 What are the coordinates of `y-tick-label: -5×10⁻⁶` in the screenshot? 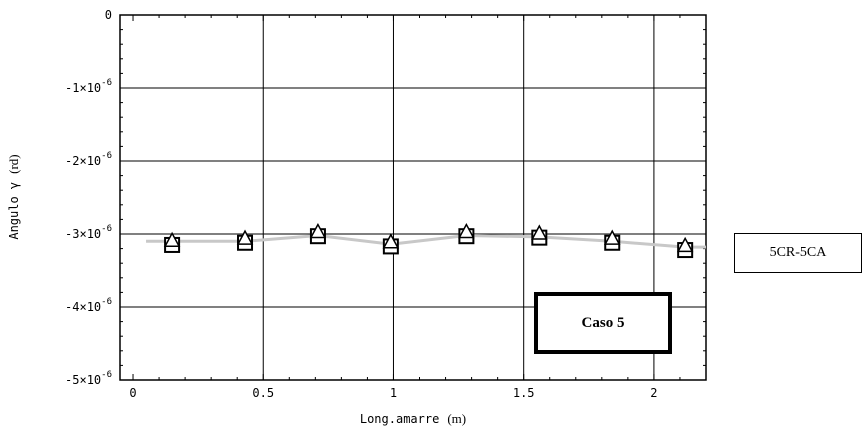 It's located at (88, 378).